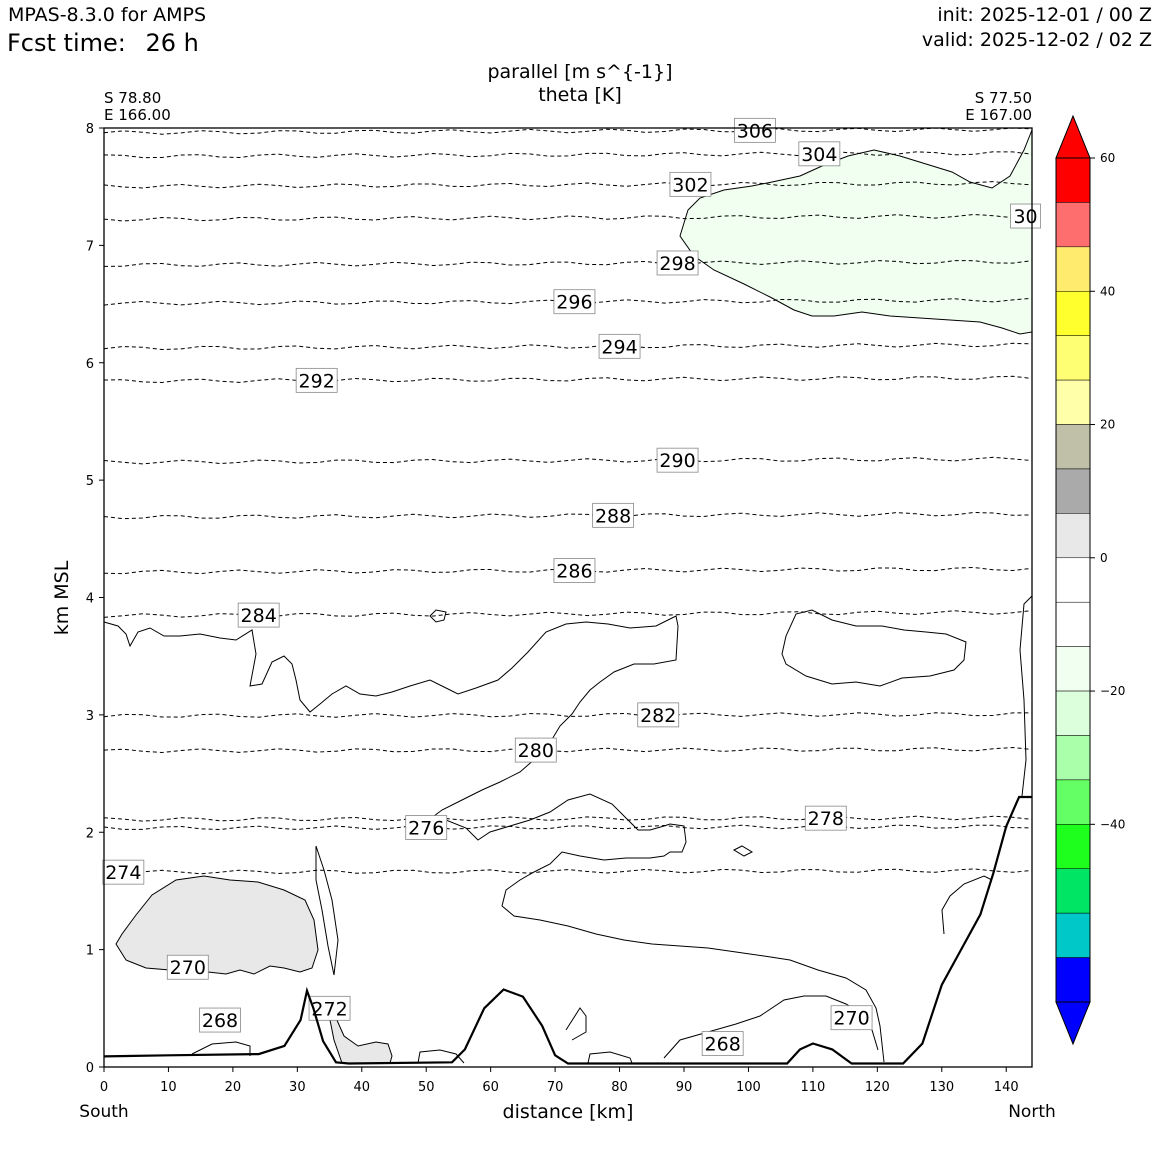  I want to click on theta-label: 304, so click(819, 154).